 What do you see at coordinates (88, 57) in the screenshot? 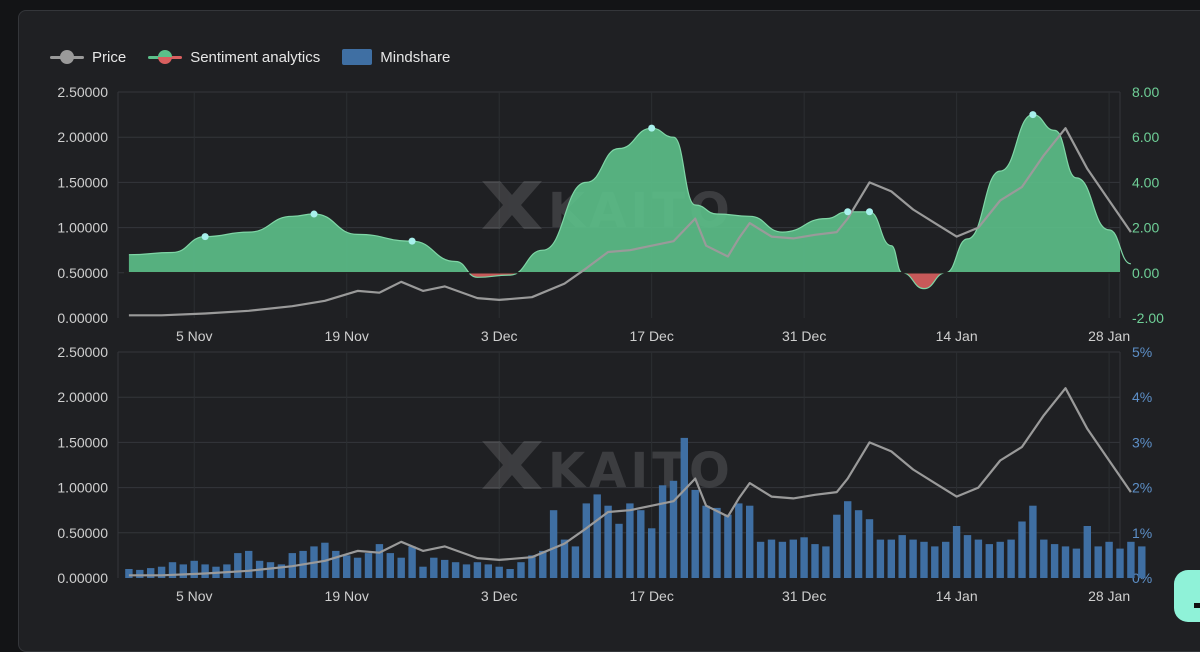
I see `legend-item-price: Price` at bounding box center [88, 57].